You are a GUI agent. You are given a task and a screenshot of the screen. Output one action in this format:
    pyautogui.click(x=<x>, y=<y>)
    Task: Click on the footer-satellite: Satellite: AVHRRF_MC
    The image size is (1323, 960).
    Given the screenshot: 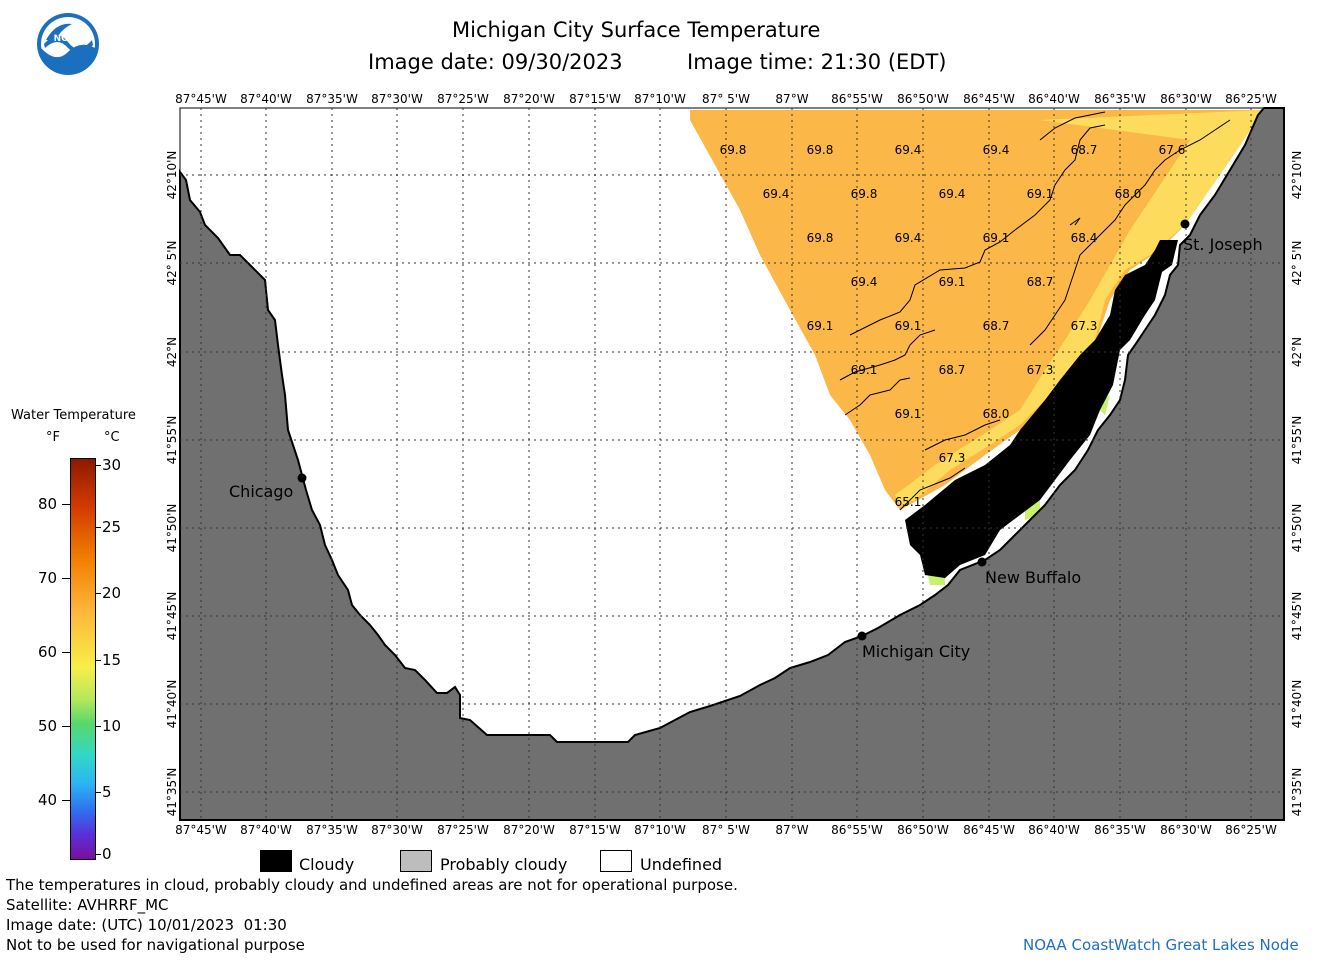 What is the action you would take?
    pyautogui.click(x=87, y=905)
    